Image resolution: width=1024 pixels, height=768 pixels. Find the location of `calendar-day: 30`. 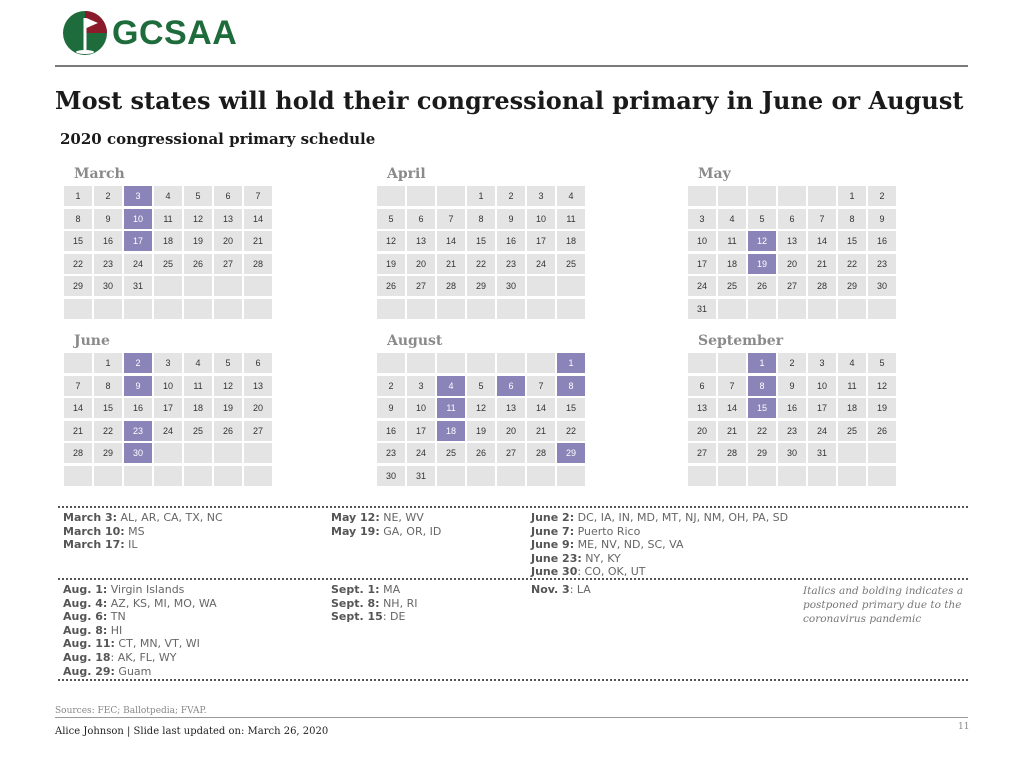

calendar-day: 30 is located at coordinates (391, 475).